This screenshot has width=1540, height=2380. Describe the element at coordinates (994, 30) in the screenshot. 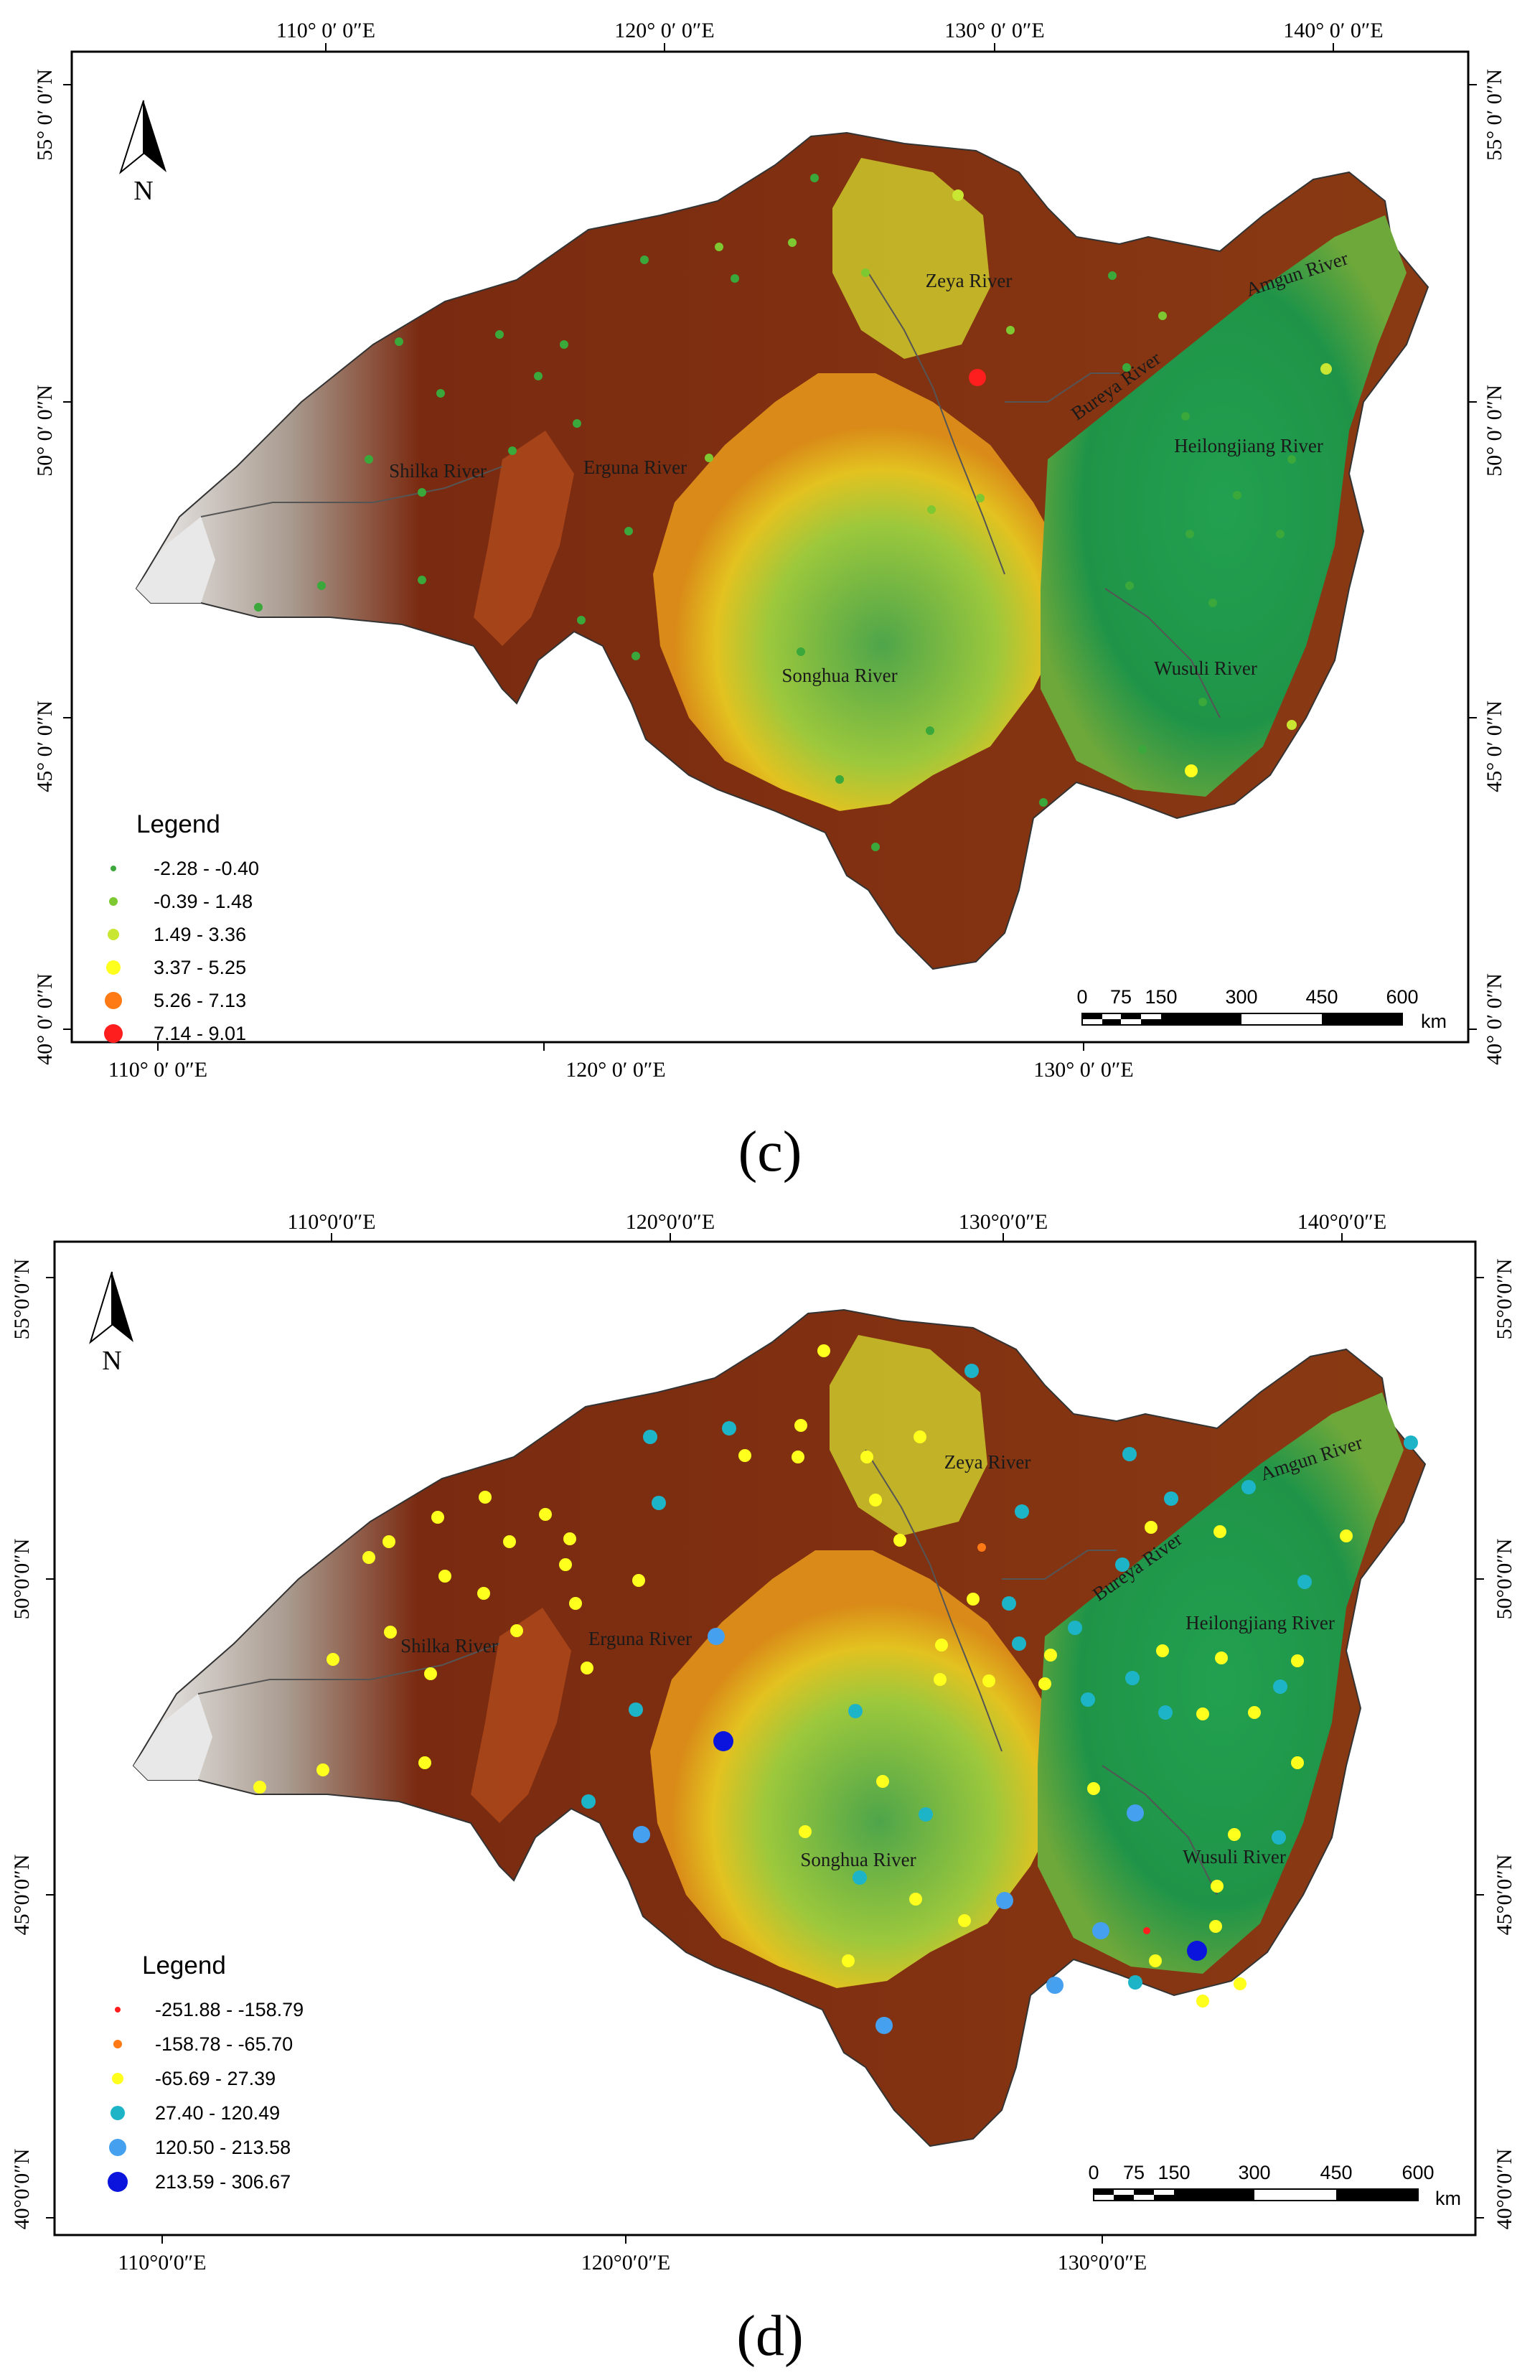

I see `axis-top-label: 130° 0′ 0″E` at that location.